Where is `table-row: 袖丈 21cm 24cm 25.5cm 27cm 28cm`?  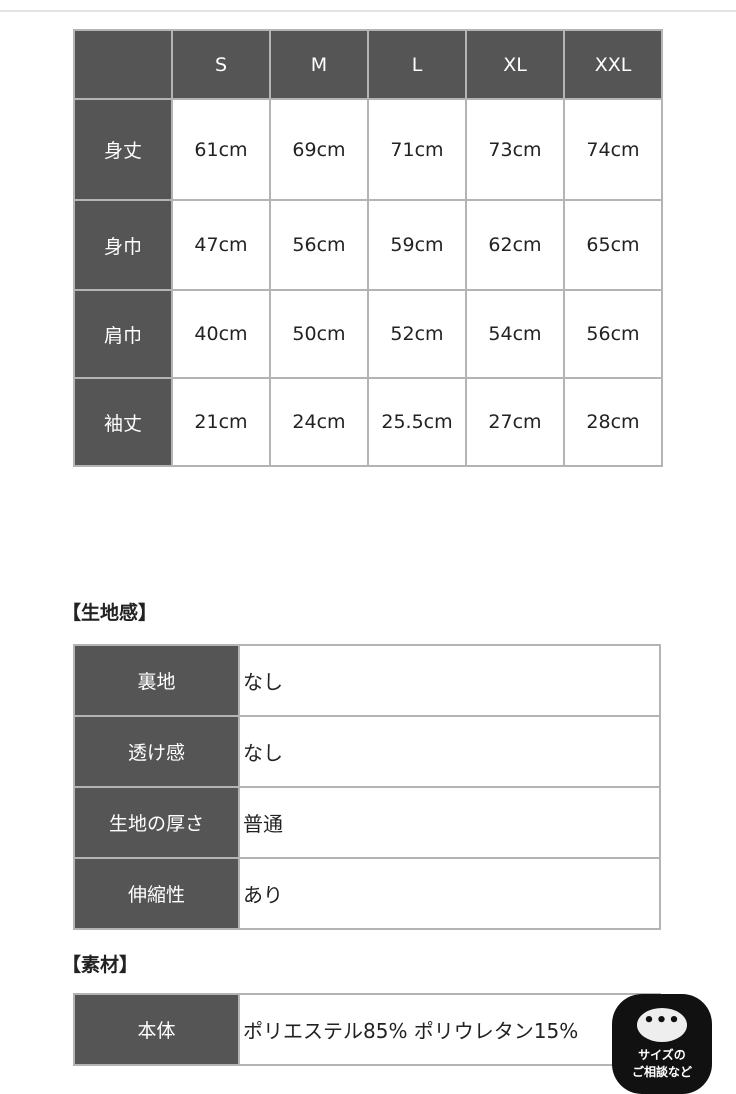
table-row: 袖丈 21cm 24cm 25.5cm 27cm 28cm is located at coordinates (368, 422).